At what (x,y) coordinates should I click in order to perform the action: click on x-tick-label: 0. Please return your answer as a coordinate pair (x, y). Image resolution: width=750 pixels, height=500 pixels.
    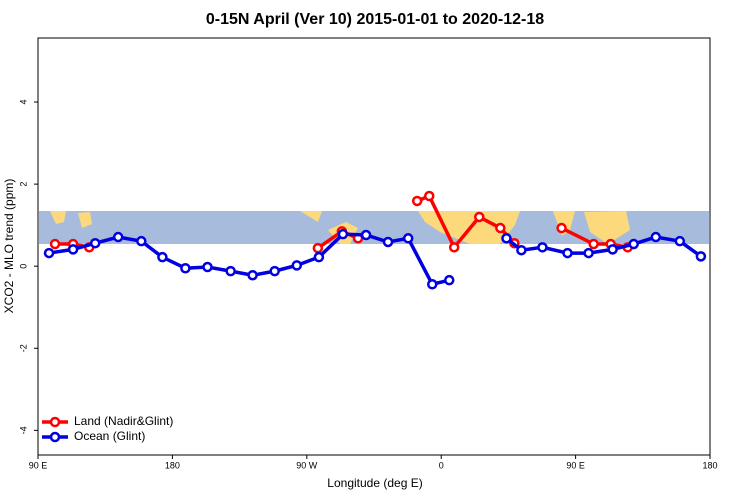
    Looking at the image, I should click on (441, 465).